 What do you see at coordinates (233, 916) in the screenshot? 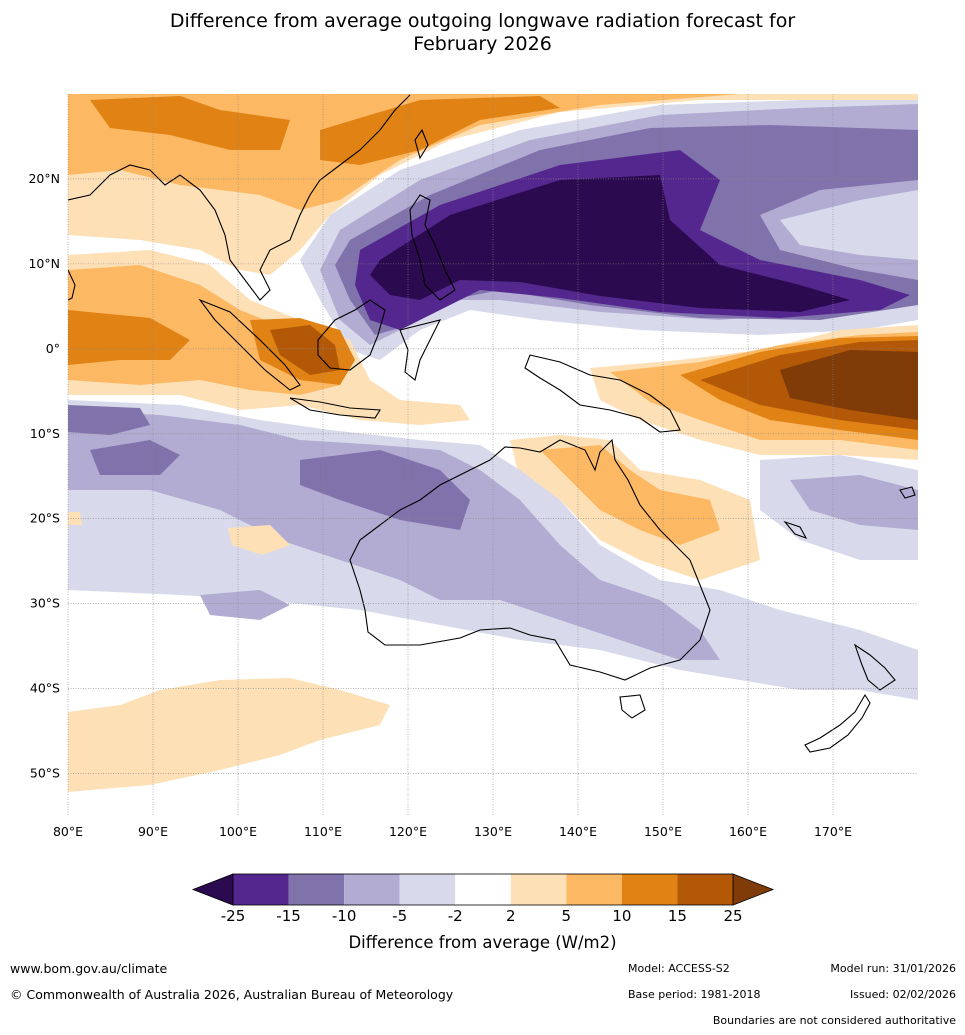
I see `colorbar-tick-label: -25` at bounding box center [233, 916].